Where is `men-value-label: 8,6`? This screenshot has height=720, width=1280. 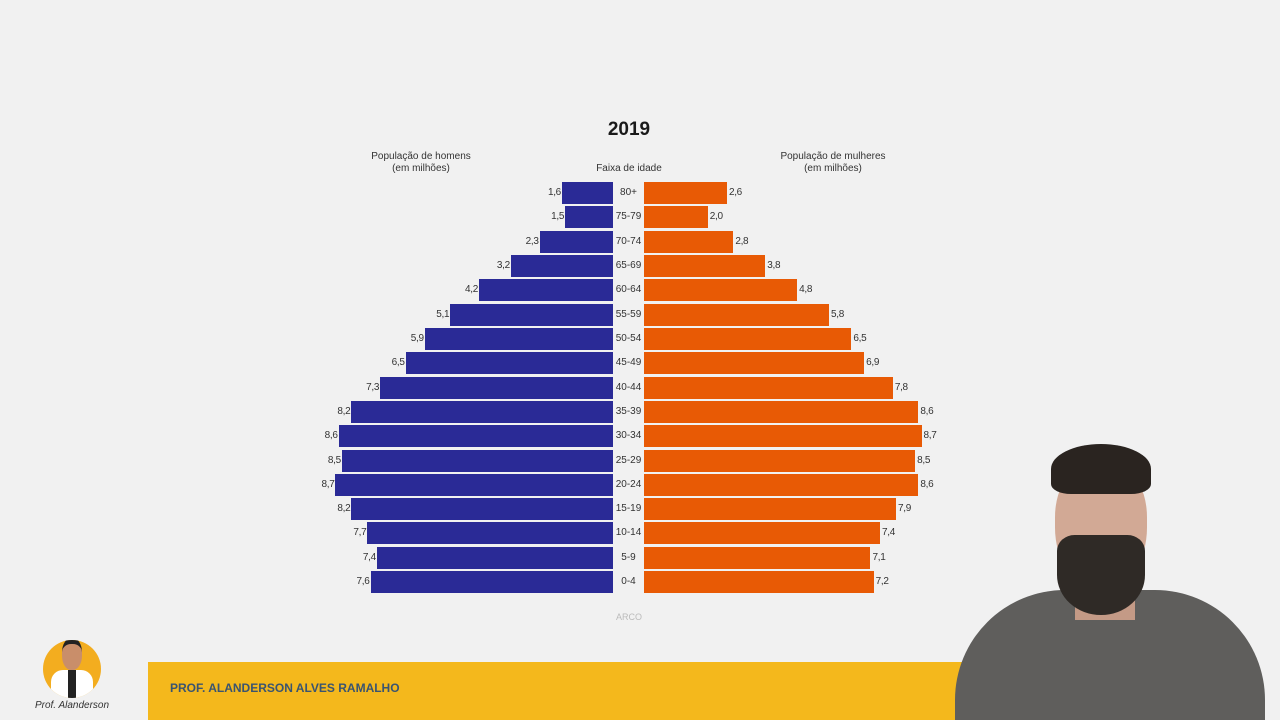 men-value-label: 8,6 is located at coordinates (331, 436).